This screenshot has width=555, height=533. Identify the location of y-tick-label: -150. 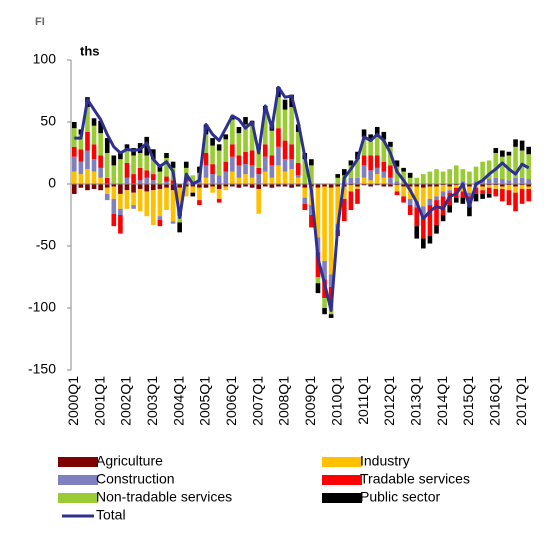
(42, 369).